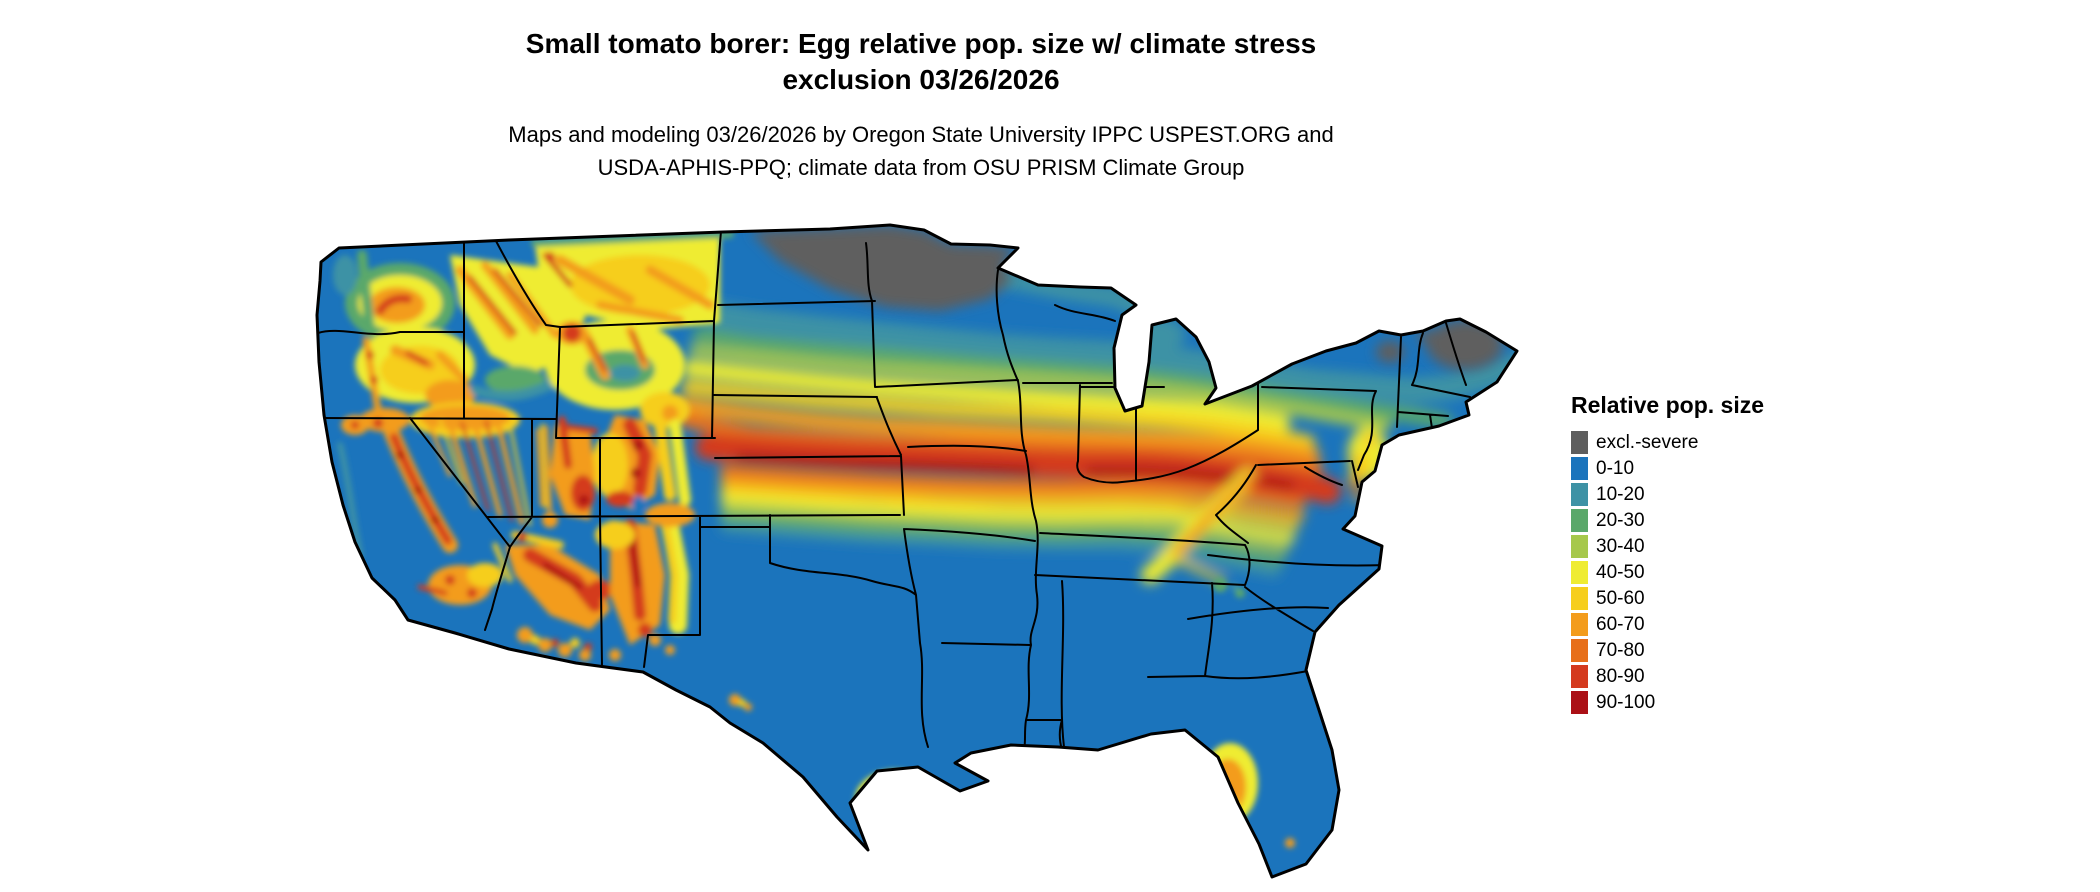 The width and height of the screenshot is (2100, 892). Describe the element at coordinates (1620, 650) in the screenshot. I see `legend-item-label: 70-80` at that location.